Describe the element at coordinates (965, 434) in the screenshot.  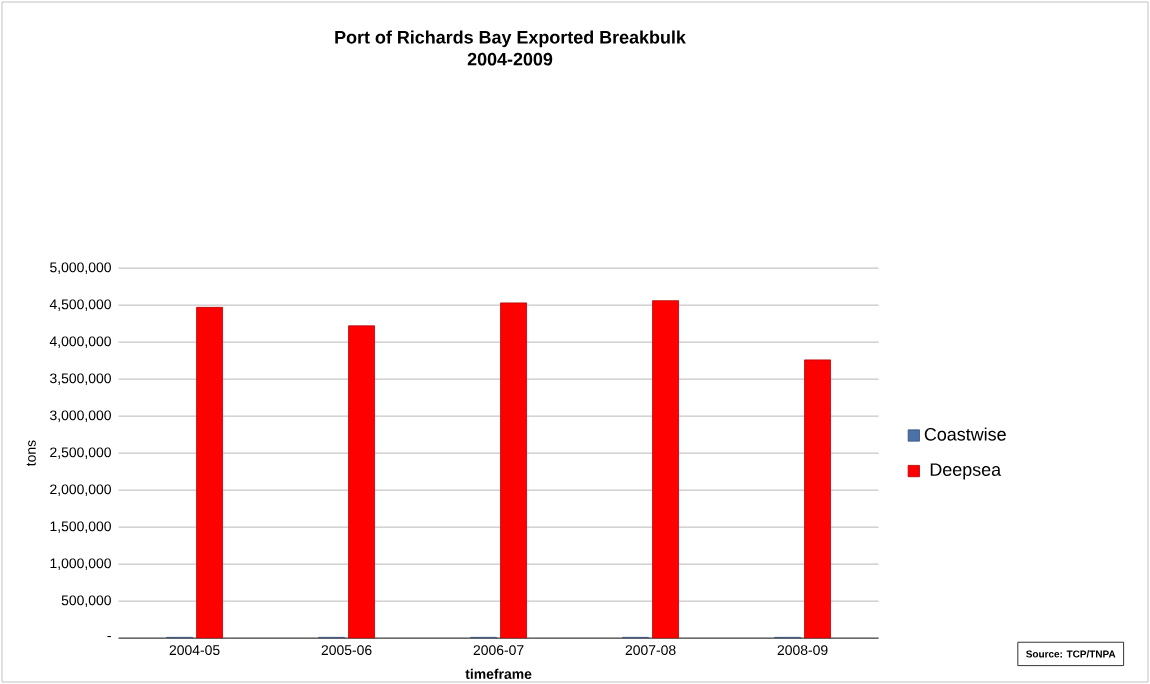
I see `legend-label: Coastwise` at that location.